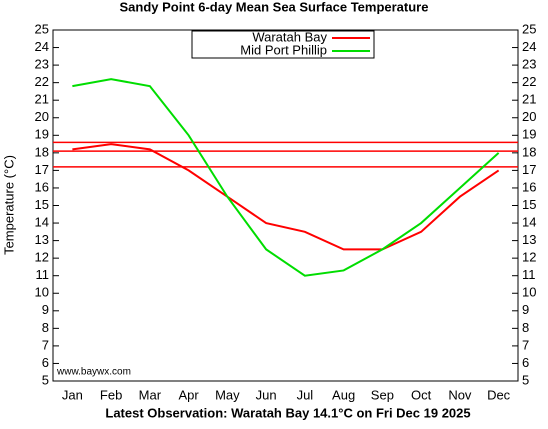 Image resolution: width=548 pixels, height=429 pixels. I want to click on watermark: www.baywx.com, so click(93, 372).